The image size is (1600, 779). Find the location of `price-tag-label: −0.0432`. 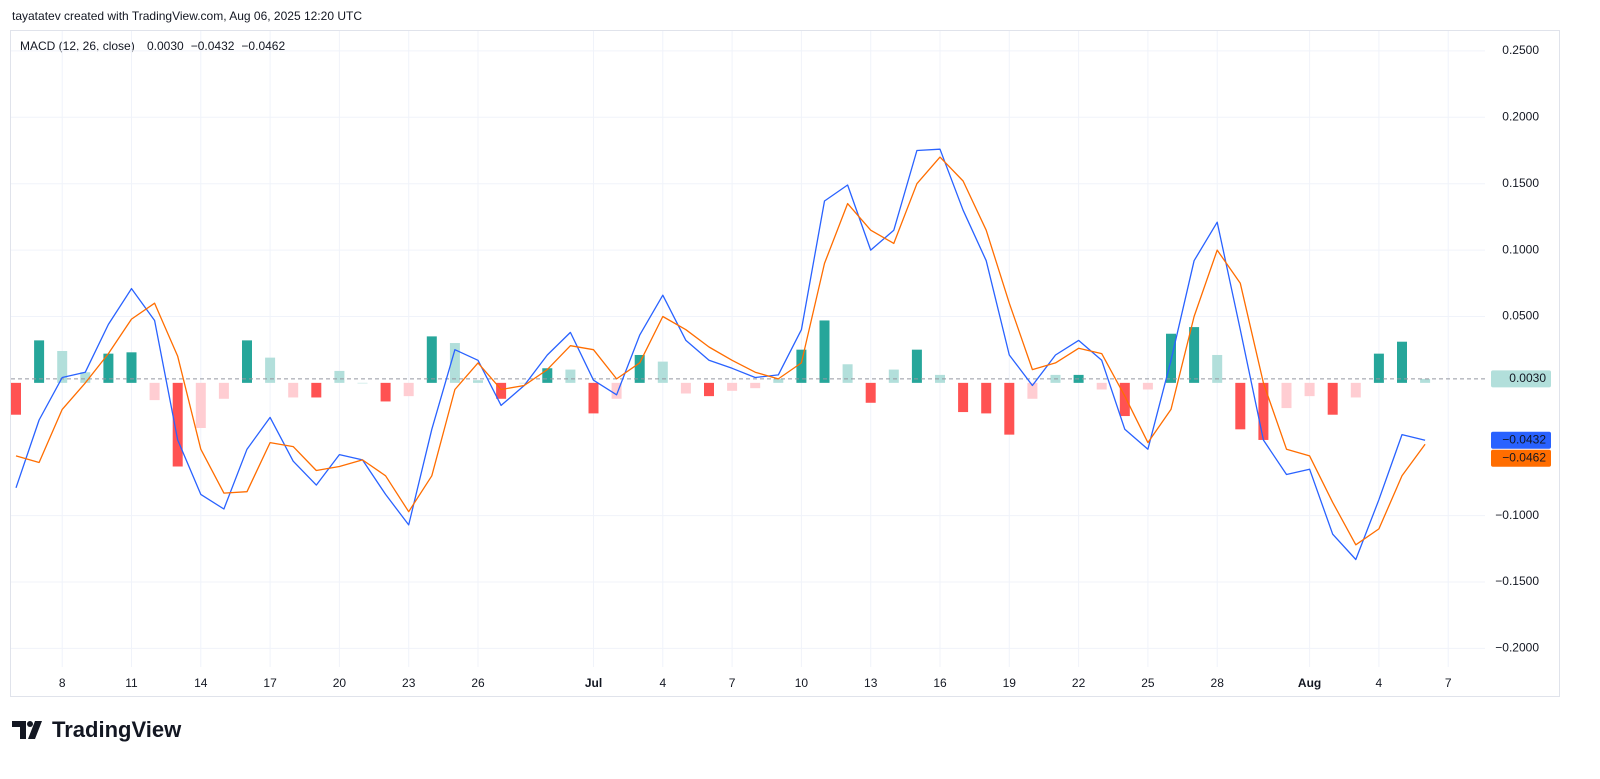

price-tag-label: −0.0432 is located at coordinates (1524, 439).